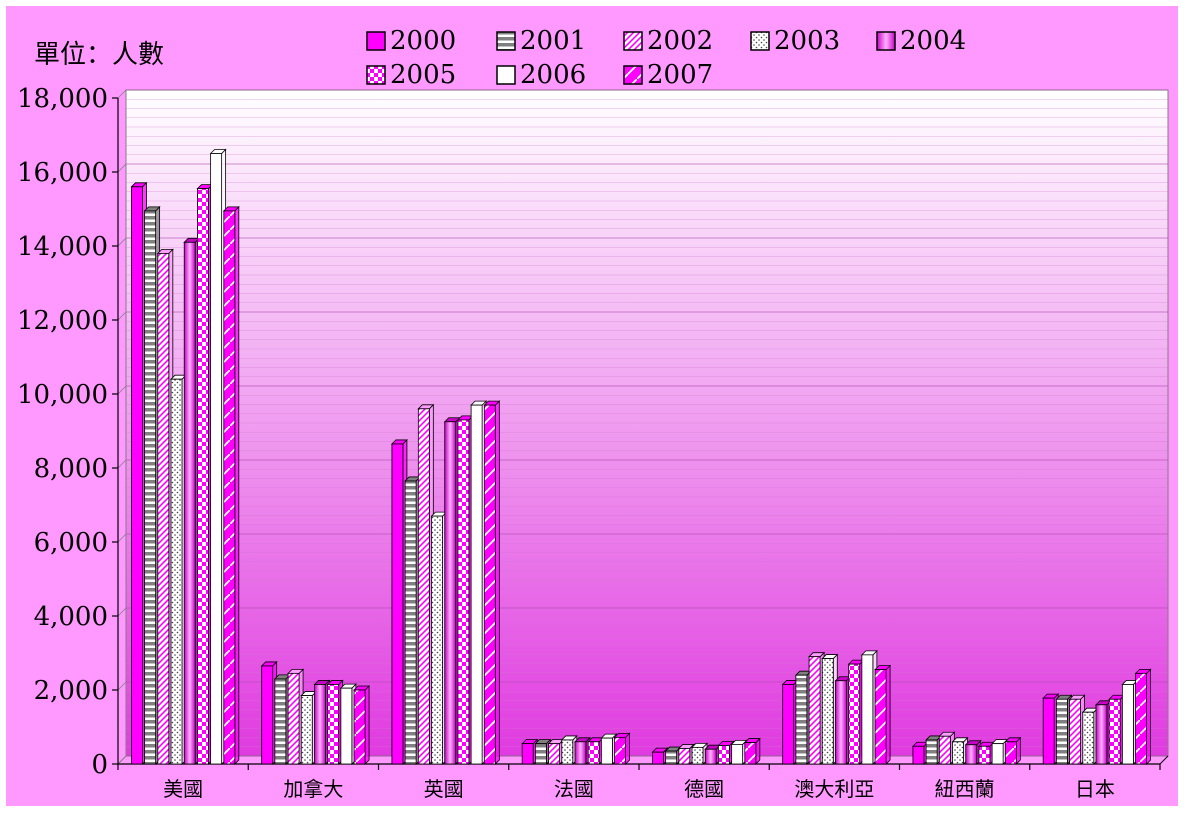 The height and width of the screenshot is (814, 1186). Describe the element at coordinates (553, 41) in the screenshot. I see `legend-label: 2001` at that location.